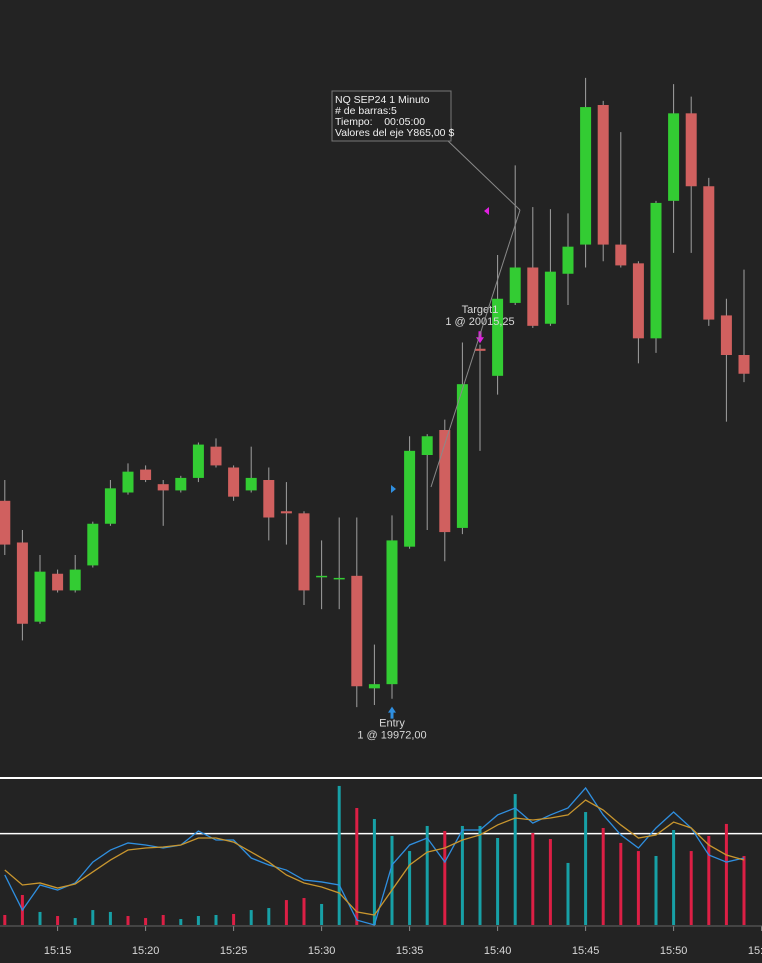 This screenshot has width=762, height=963. I want to click on x-tick-label: 15:45, so click(586, 951).